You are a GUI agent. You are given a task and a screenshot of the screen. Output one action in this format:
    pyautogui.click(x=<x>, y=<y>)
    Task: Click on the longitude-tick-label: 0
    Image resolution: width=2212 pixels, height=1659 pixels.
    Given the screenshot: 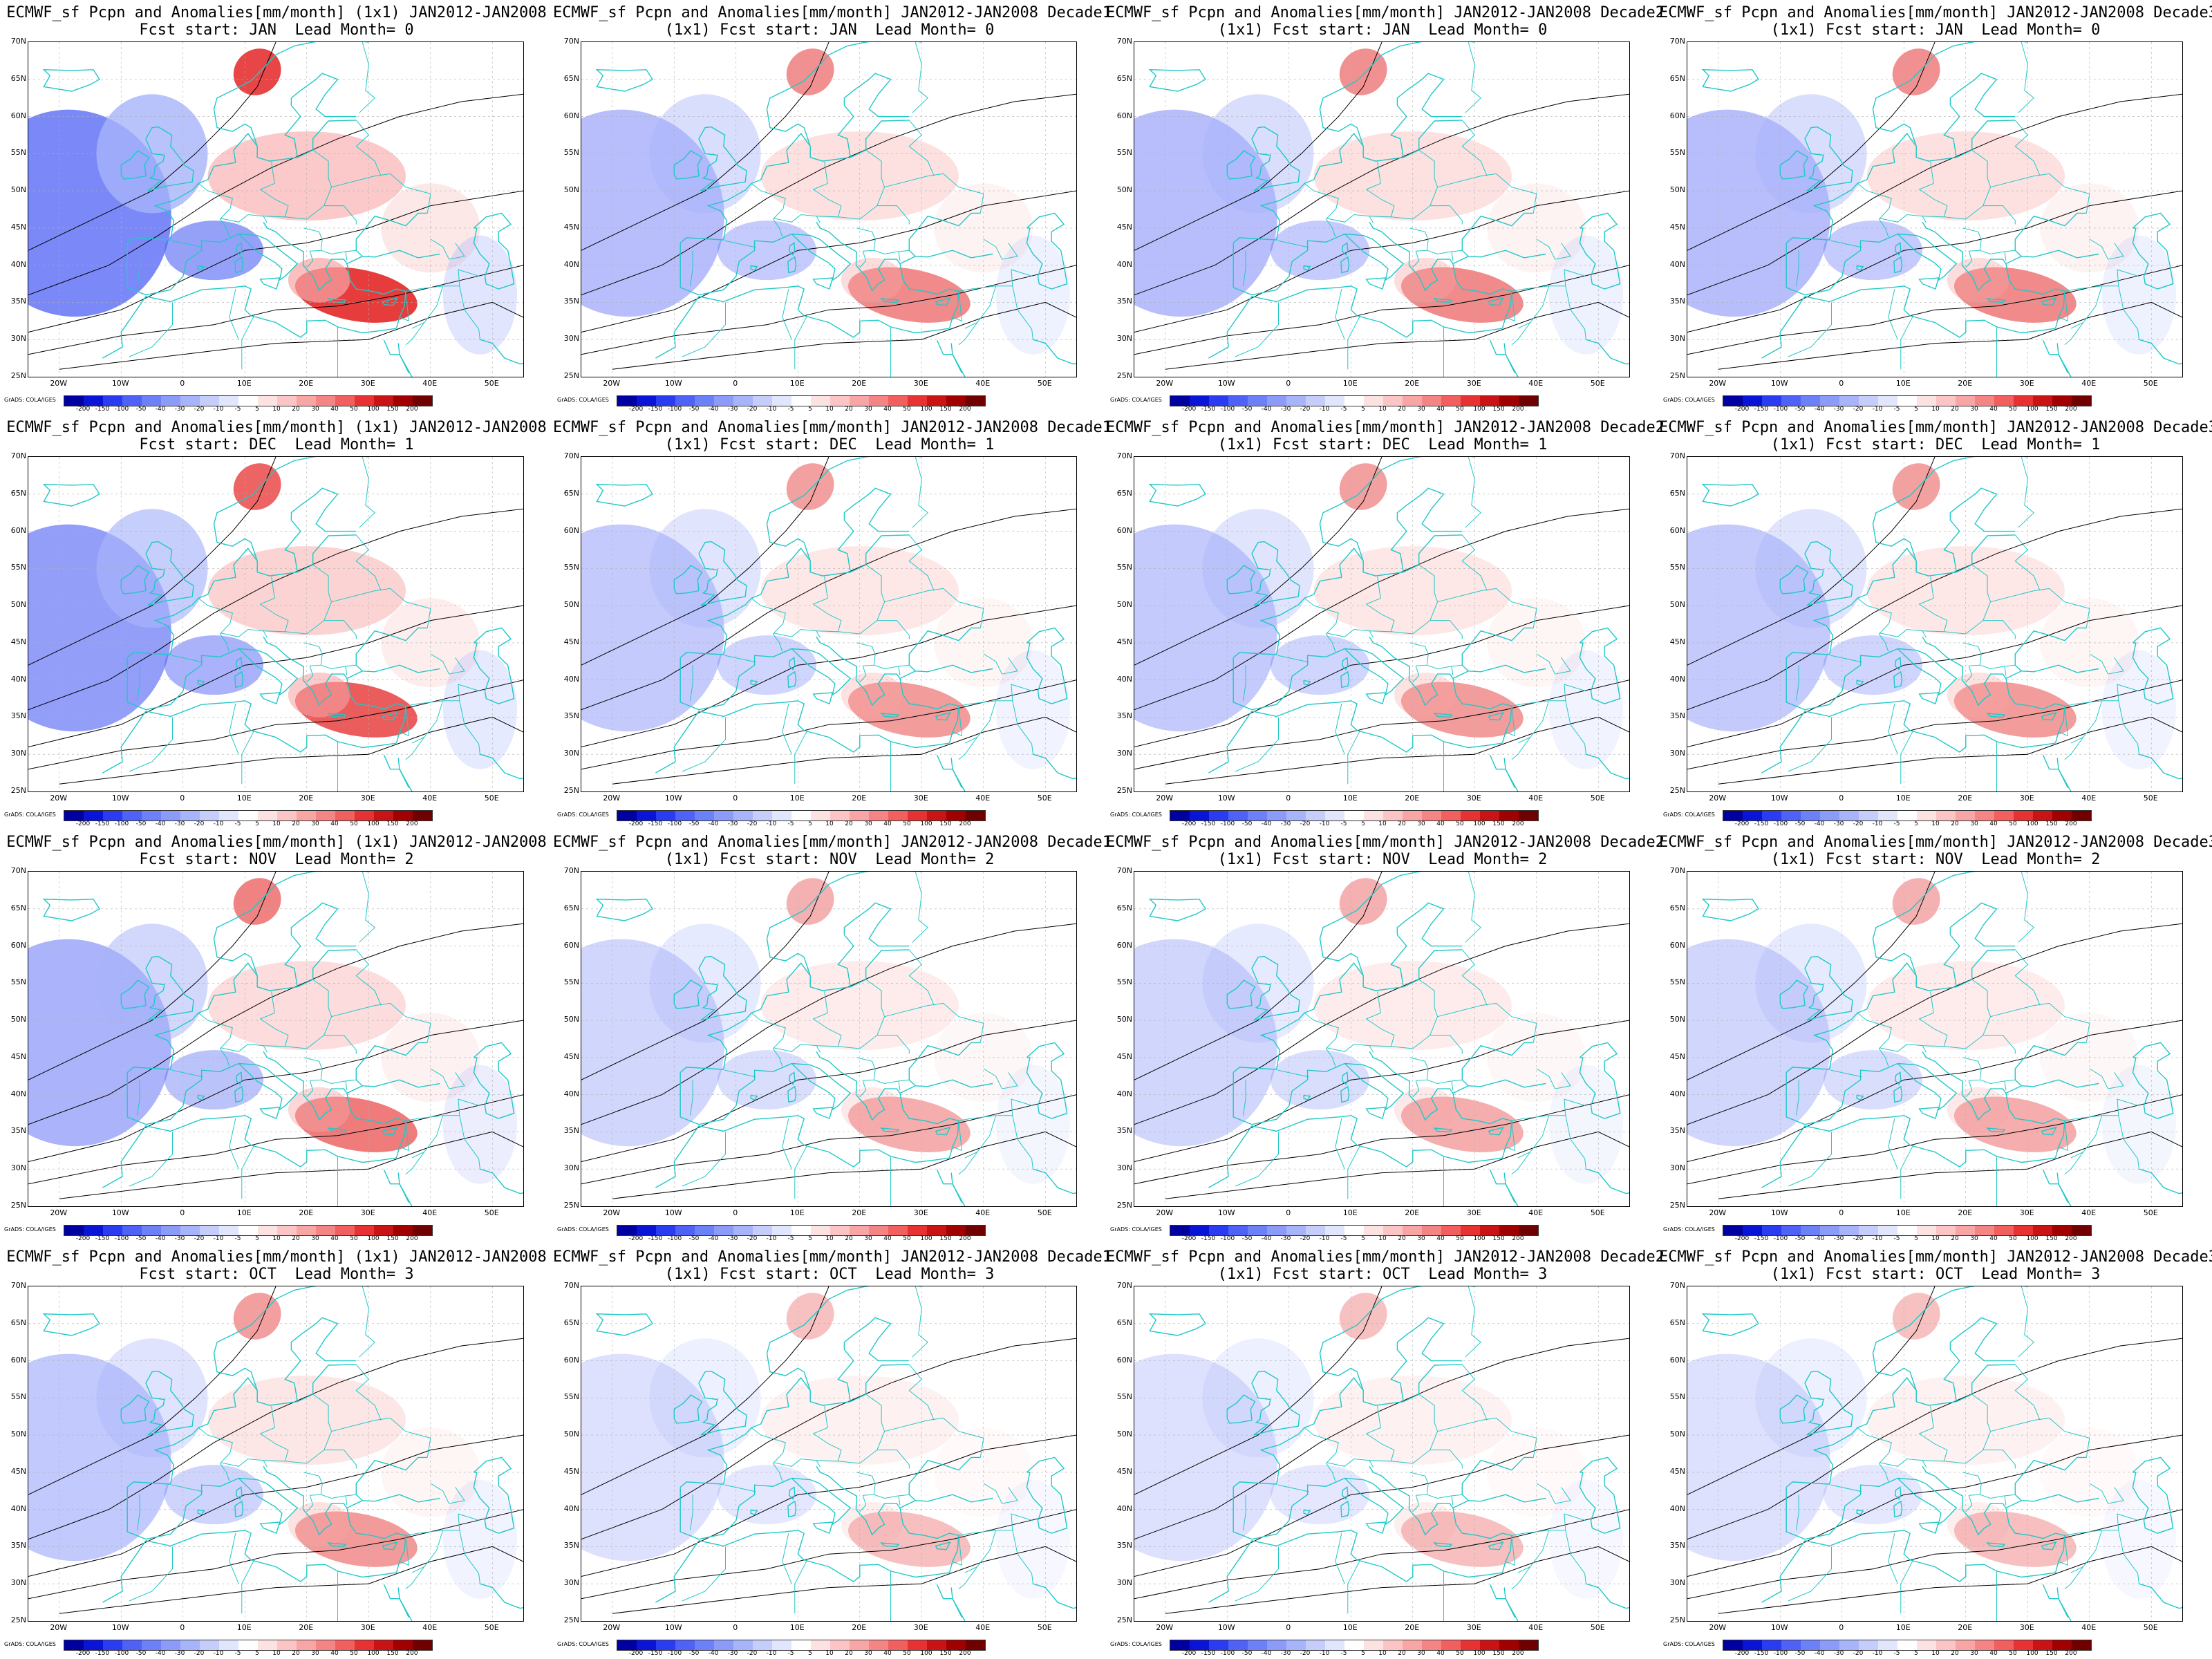 What is the action you would take?
    pyautogui.click(x=1288, y=1628)
    